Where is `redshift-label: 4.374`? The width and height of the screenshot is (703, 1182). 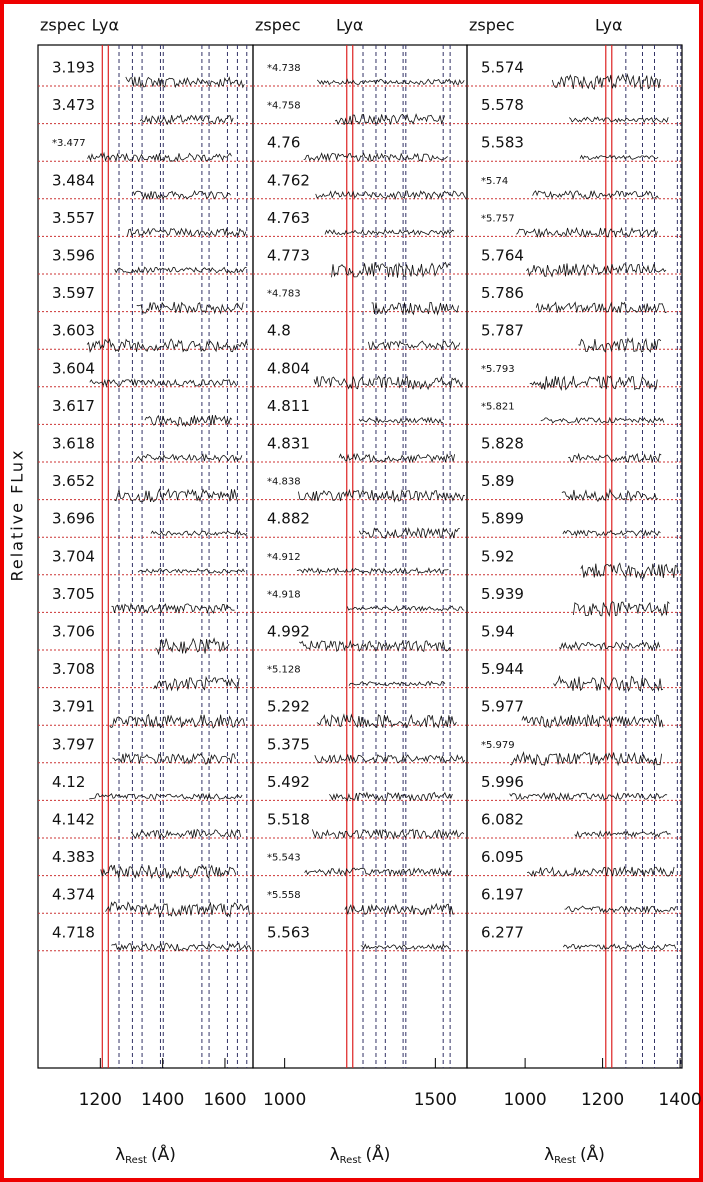
redshift-label: 4.374 is located at coordinates (73, 895).